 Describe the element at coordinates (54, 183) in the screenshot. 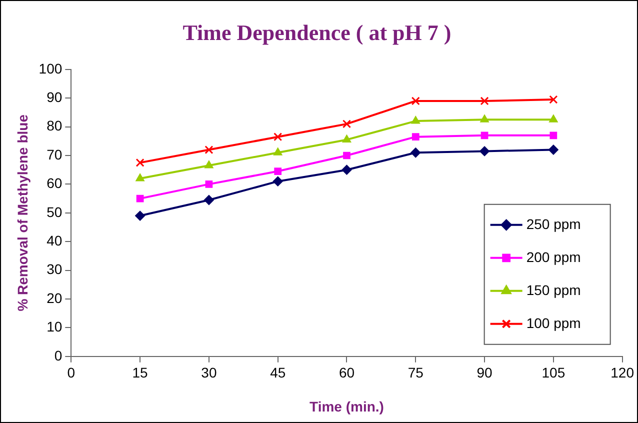

I see `y-tick-label: 60` at that location.